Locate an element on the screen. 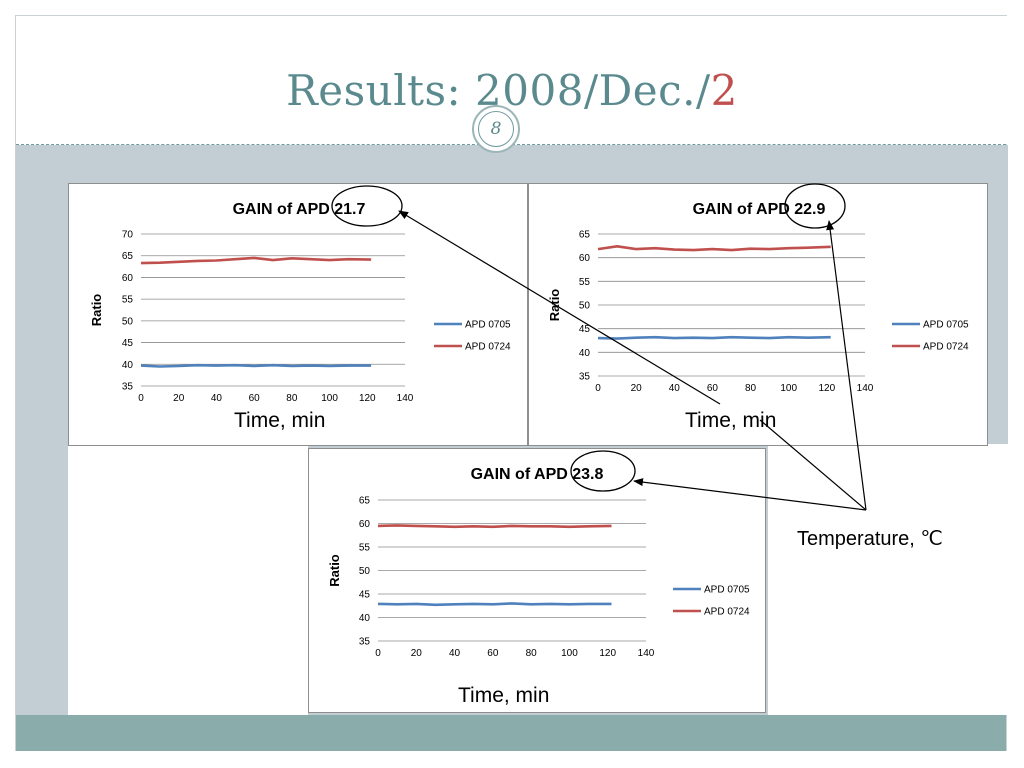 This screenshot has width=1024, height=768. page-number-badge: 8 is located at coordinates (496, 129).